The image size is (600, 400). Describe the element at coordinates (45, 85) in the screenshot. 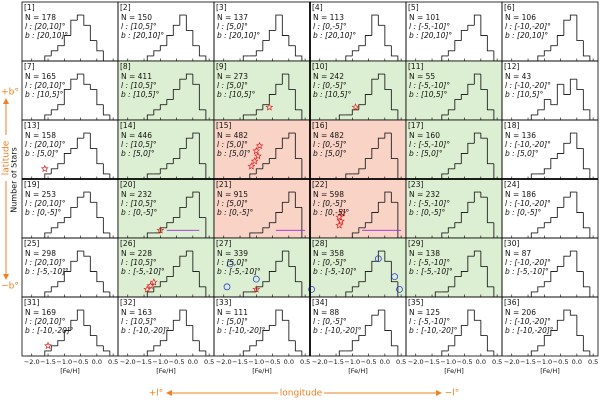

I see `panel-l: l : [20,10]°` at that location.